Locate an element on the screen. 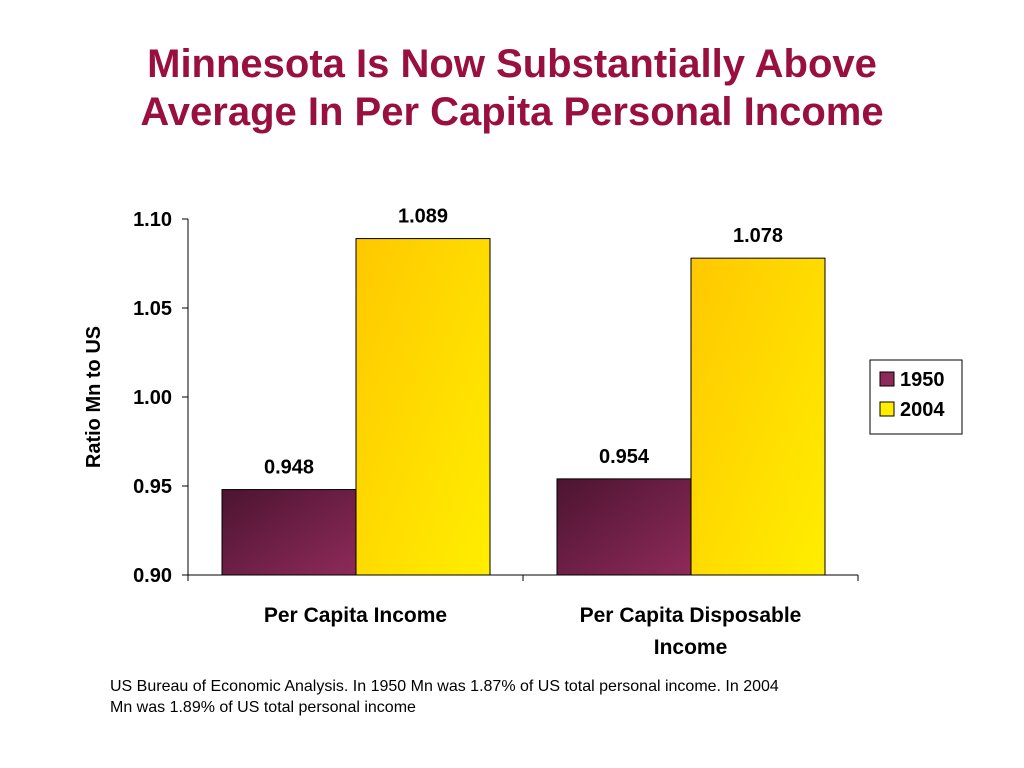 This screenshot has width=1024, height=768. x-category-label: Income is located at coordinates (691, 647).